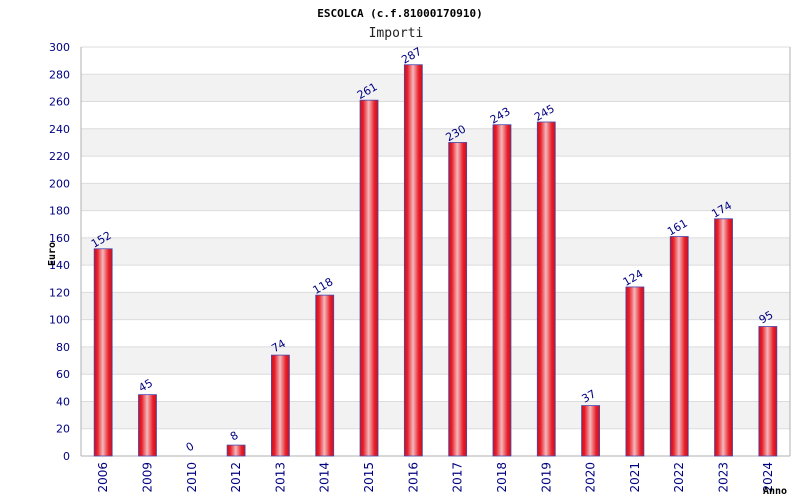 The height and width of the screenshot is (500, 800). I want to click on y-tick-label: 260, so click(59, 102).